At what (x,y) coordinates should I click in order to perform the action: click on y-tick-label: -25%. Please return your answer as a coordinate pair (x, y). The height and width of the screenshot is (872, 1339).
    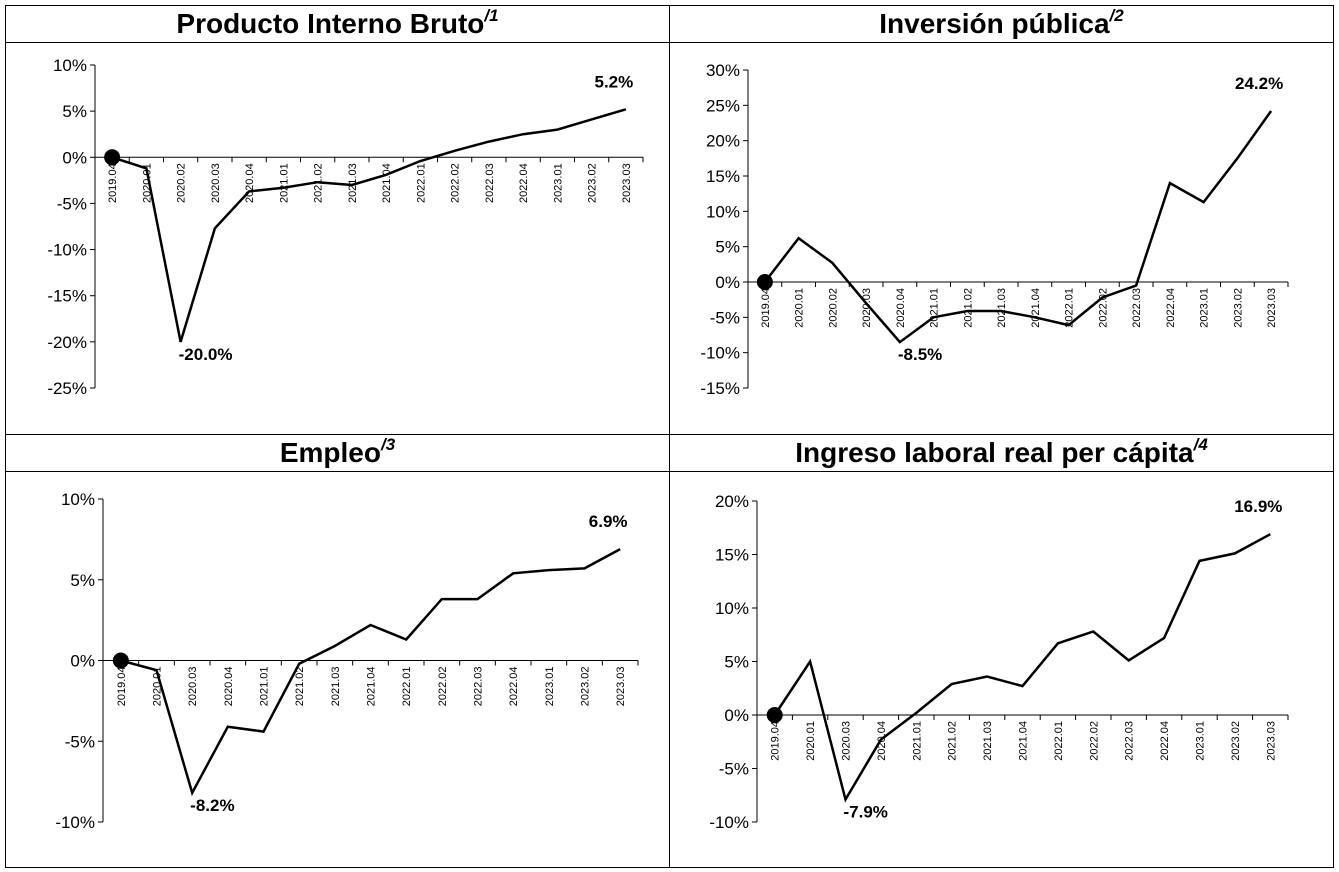
    Looking at the image, I should click on (67, 388).